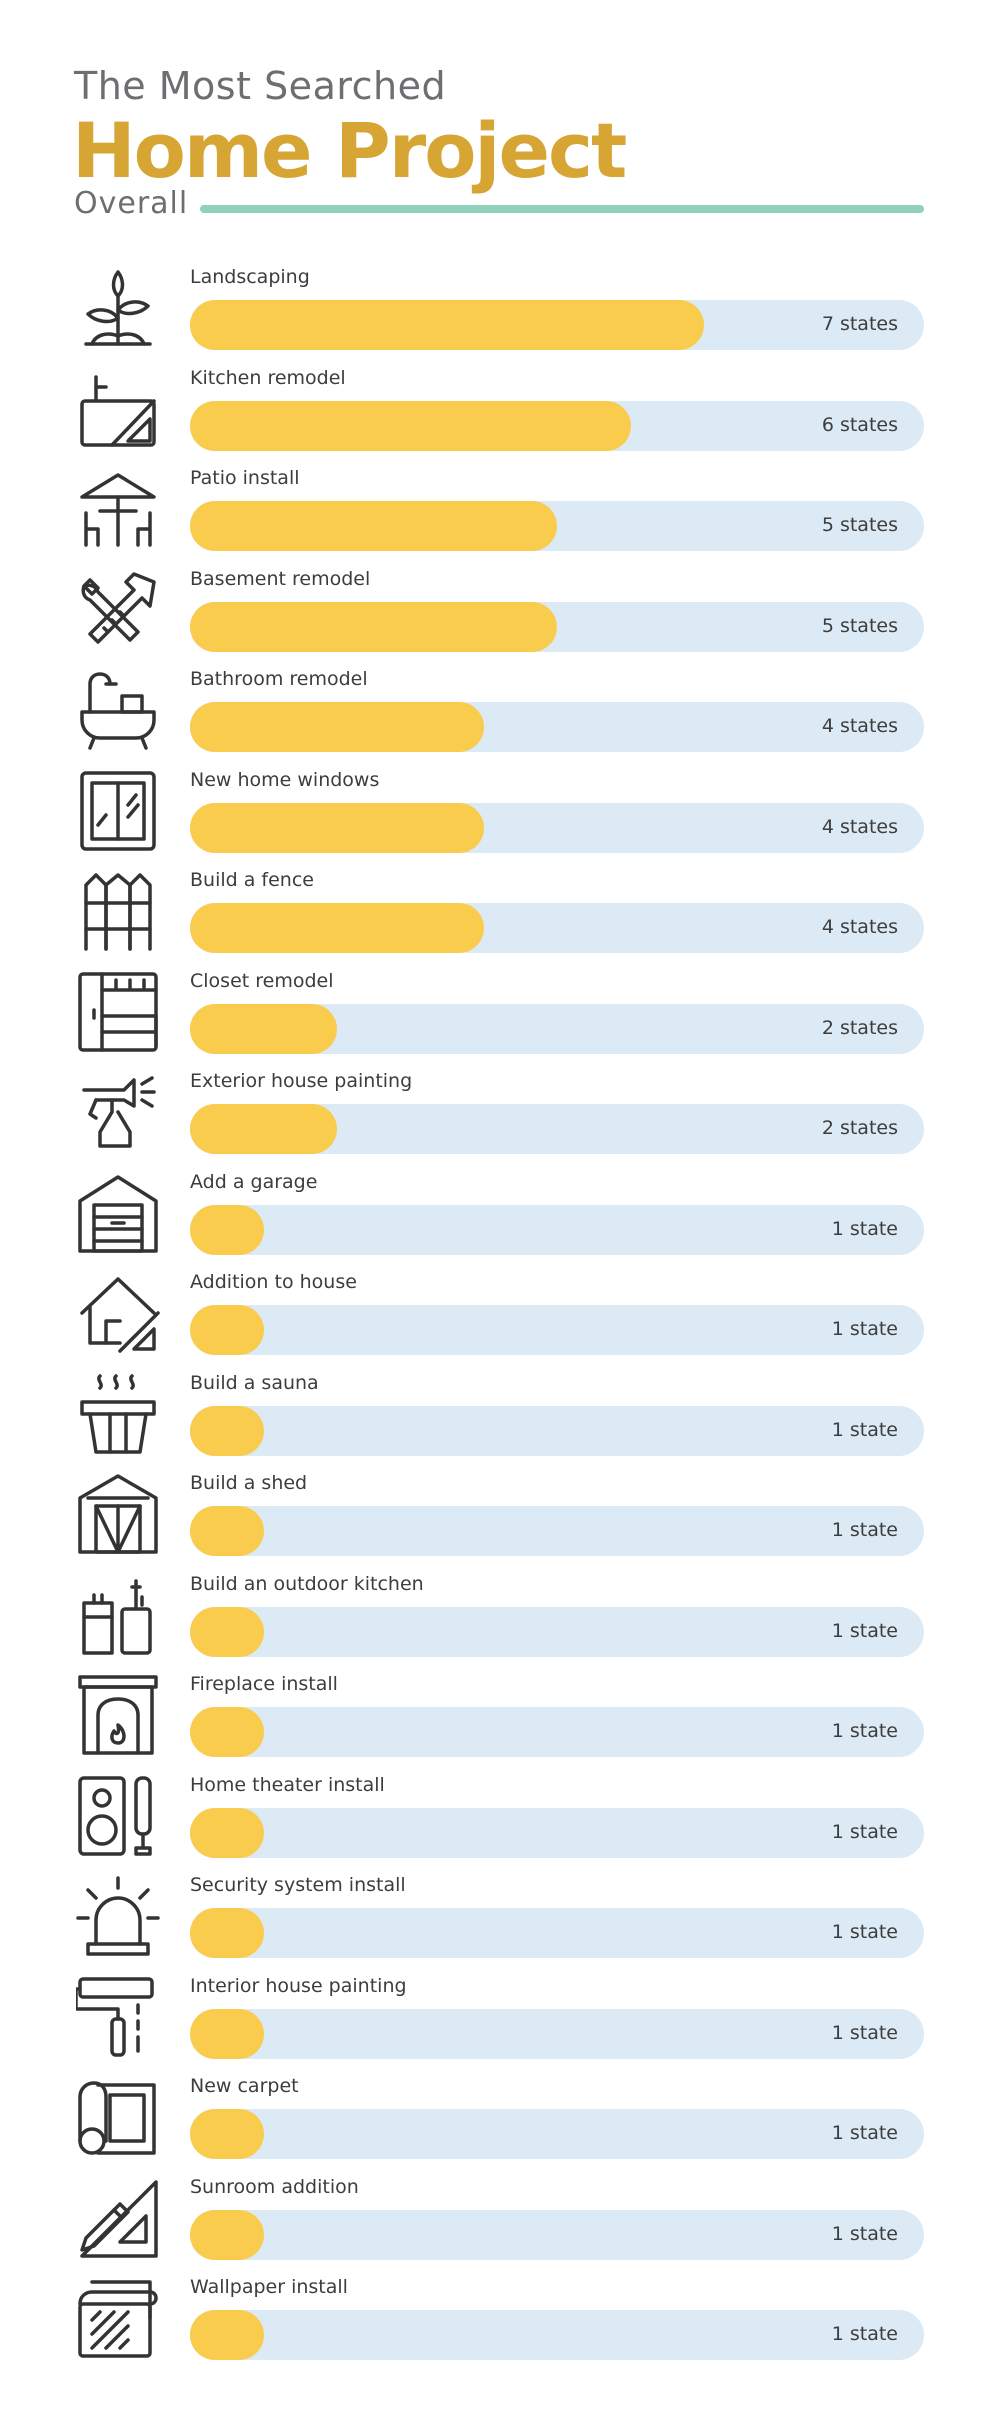 The image size is (1000, 2426). I want to click on chart-row: Landscaping 7 states, so click(500, 312).